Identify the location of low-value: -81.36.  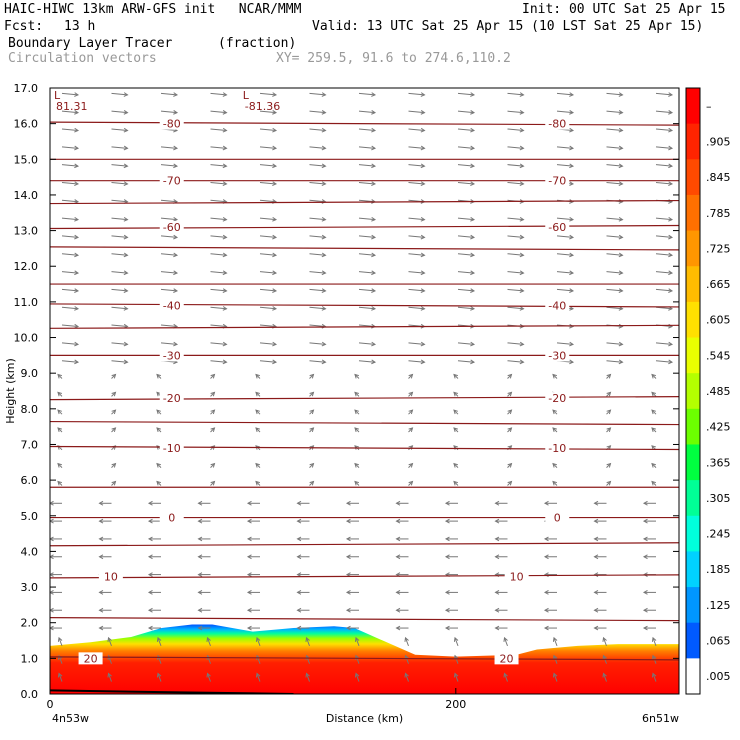
(262, 106).